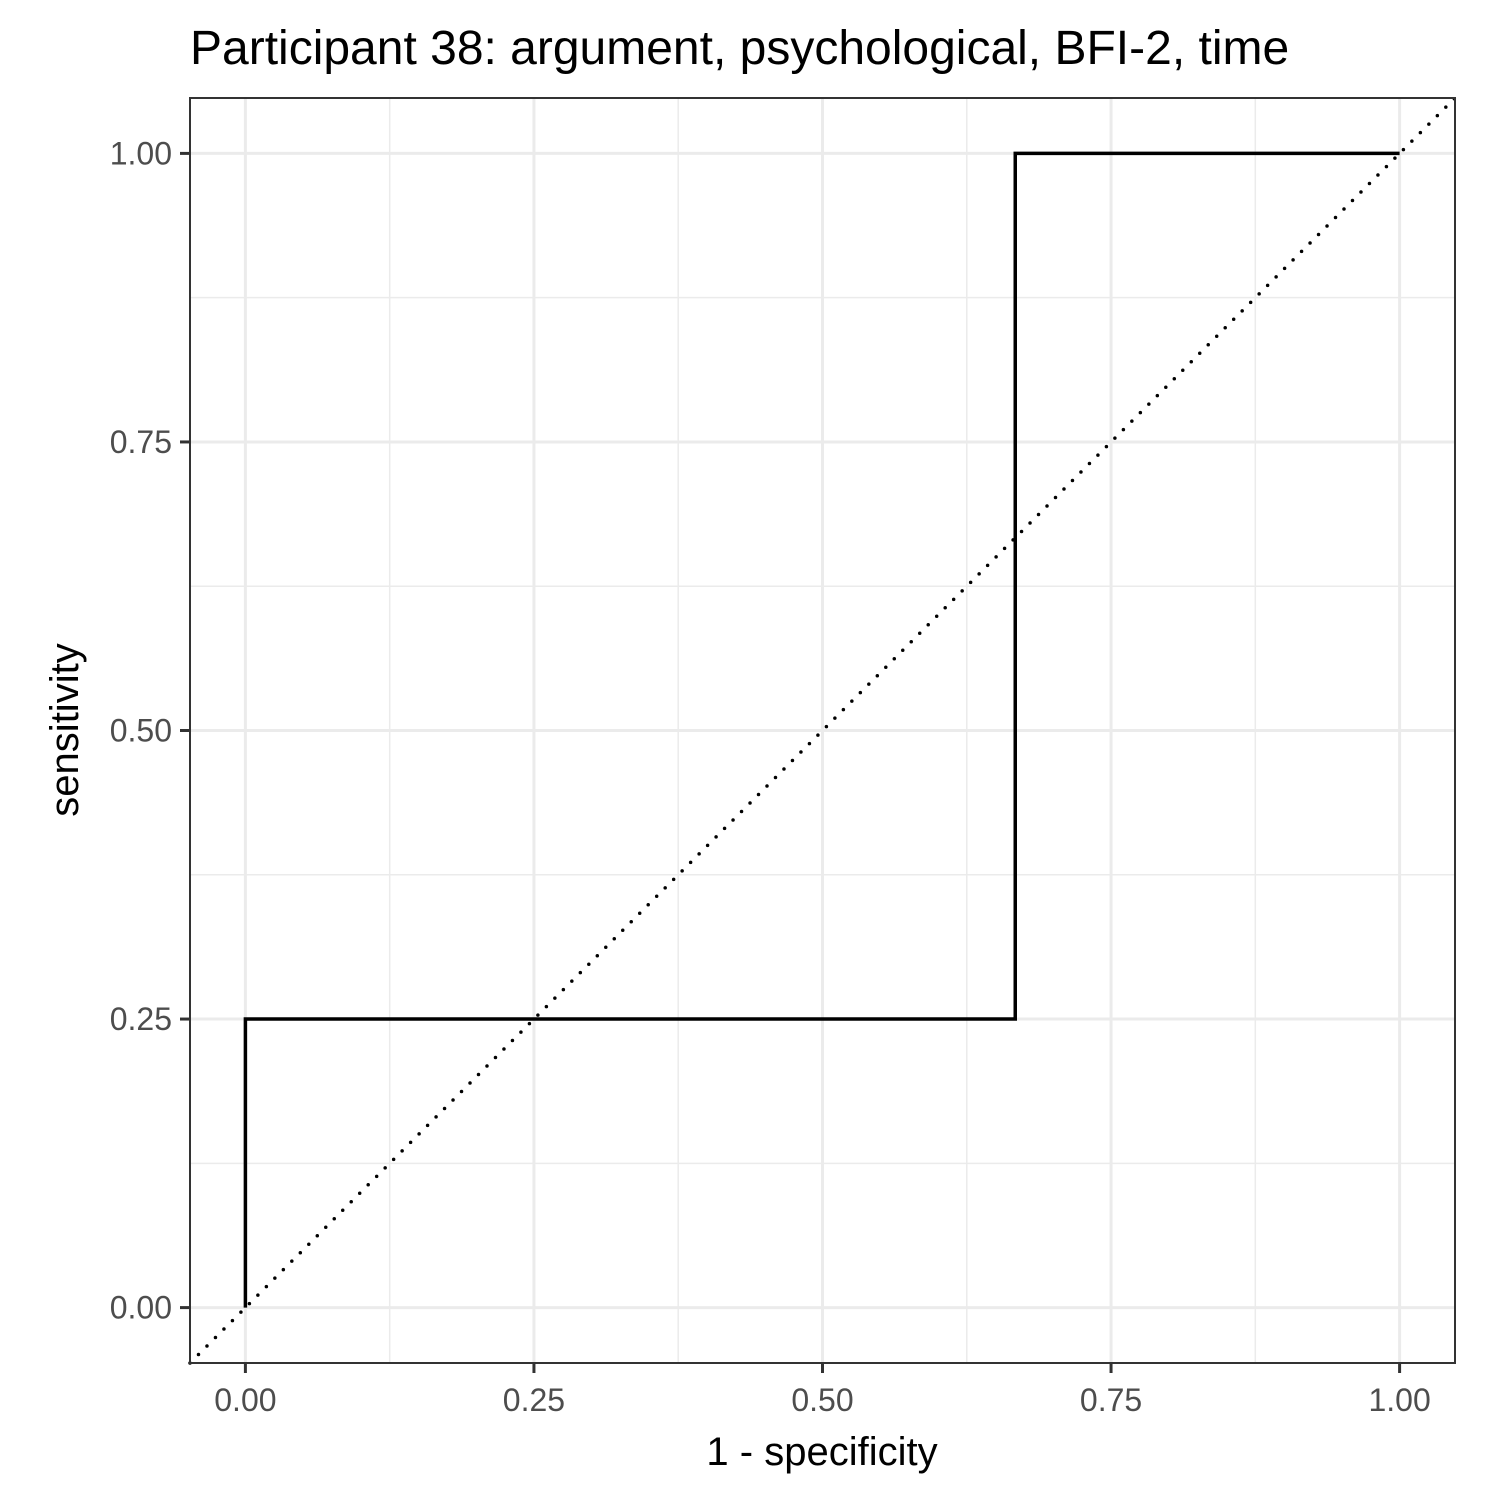  What do you see at coordinates (141, 731) in the screenshot?
I see `y-tick-label: 0.50` at bounding box center [141, 731].